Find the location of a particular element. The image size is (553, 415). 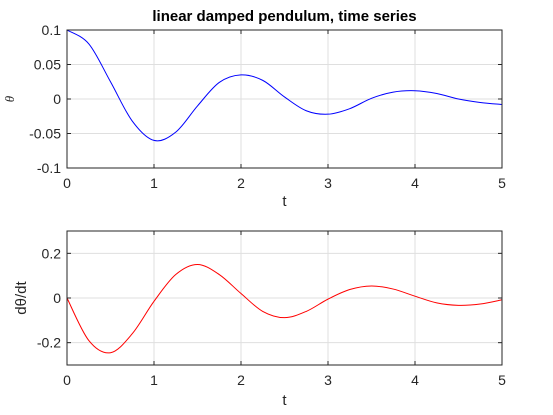

top-y-tick-label: 0.05 is located at coordinates (47, 65).